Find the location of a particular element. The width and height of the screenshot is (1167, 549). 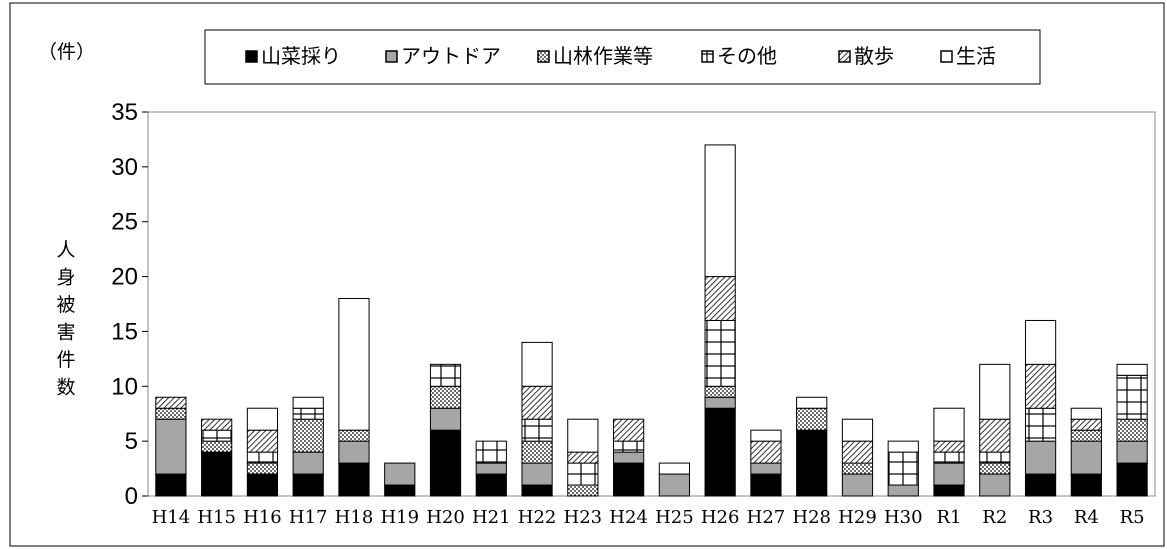

legend-label-4: 散歩 is located at coordinates (874, 56).